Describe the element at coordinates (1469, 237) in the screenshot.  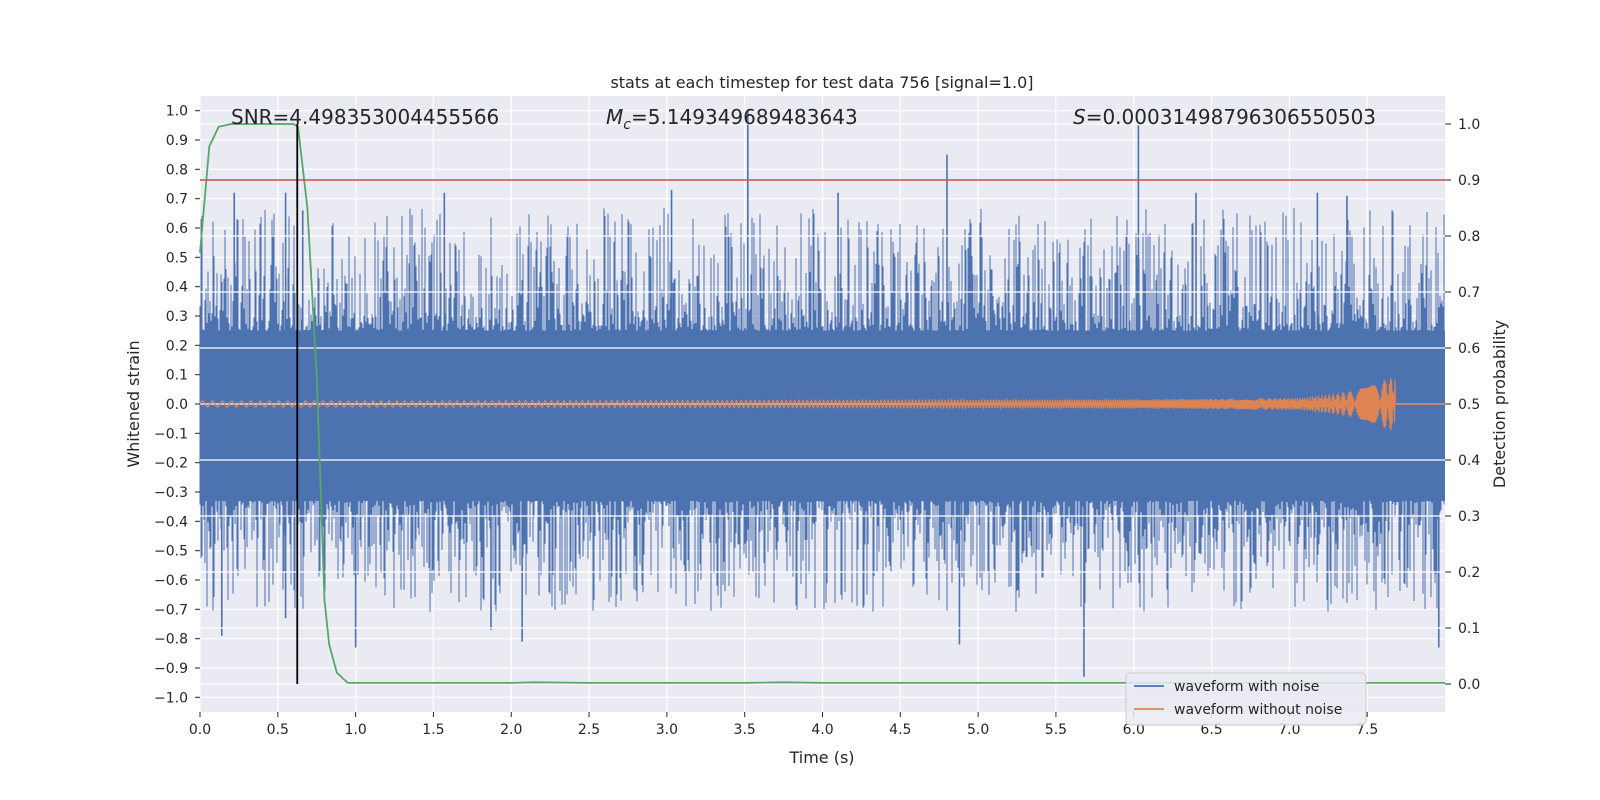
I see `y2-tick-label-2: 0.8` at that location.